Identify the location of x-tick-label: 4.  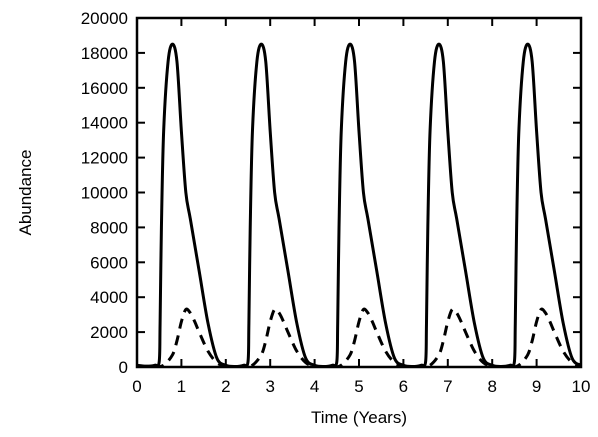
(314, 386).